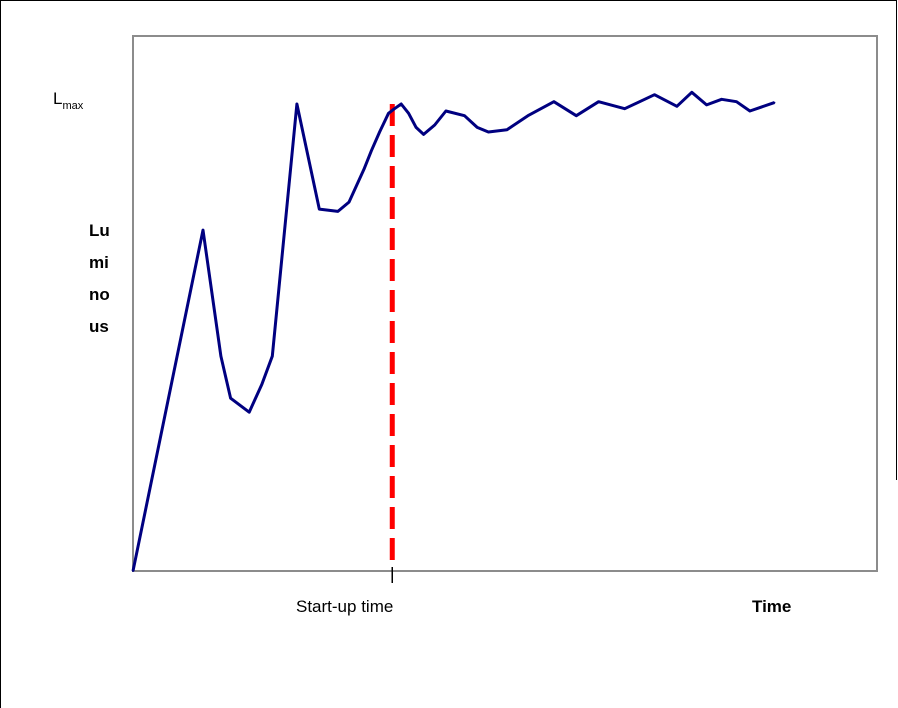  I want to click on lmax-subscript: max, so click(73, 106).